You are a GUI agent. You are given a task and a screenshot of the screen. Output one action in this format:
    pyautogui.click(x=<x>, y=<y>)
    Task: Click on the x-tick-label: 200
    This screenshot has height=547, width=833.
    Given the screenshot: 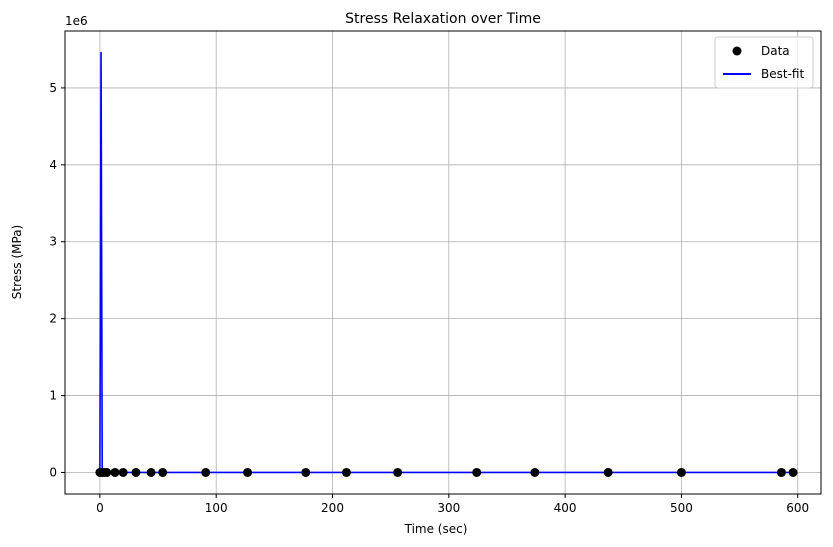 What is the action you would take?
    pyautogui.click(x=332, y=508)
    